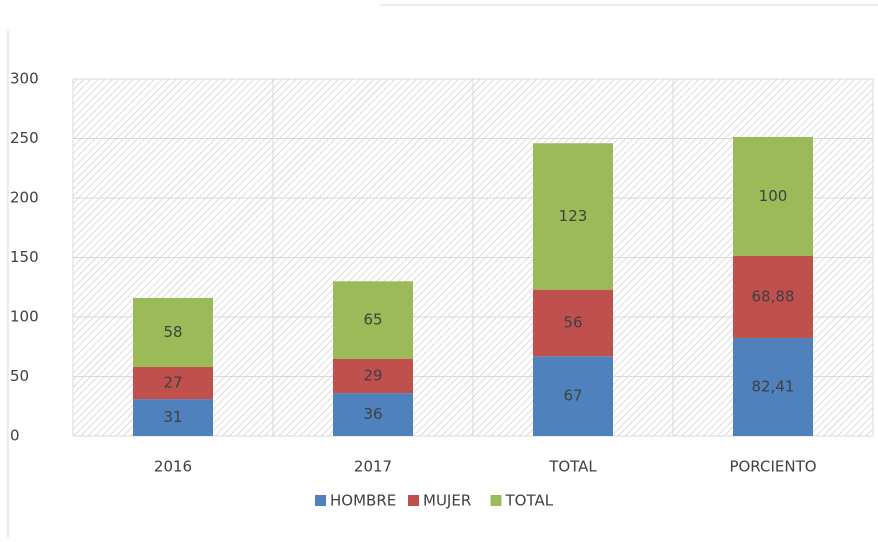  What do you see at coordinates (24, 79) in the screenshot?
I see `y-tick-label: 300` at bounding box center [24, 79].